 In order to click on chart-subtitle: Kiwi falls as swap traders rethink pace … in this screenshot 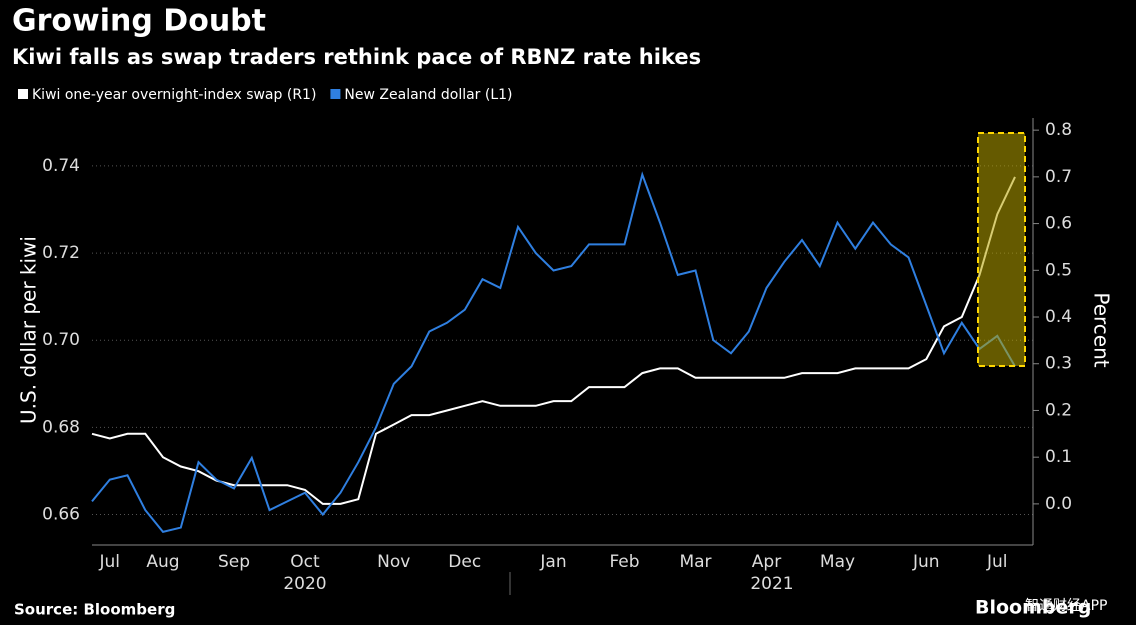, I will do `click(356, 57)`.